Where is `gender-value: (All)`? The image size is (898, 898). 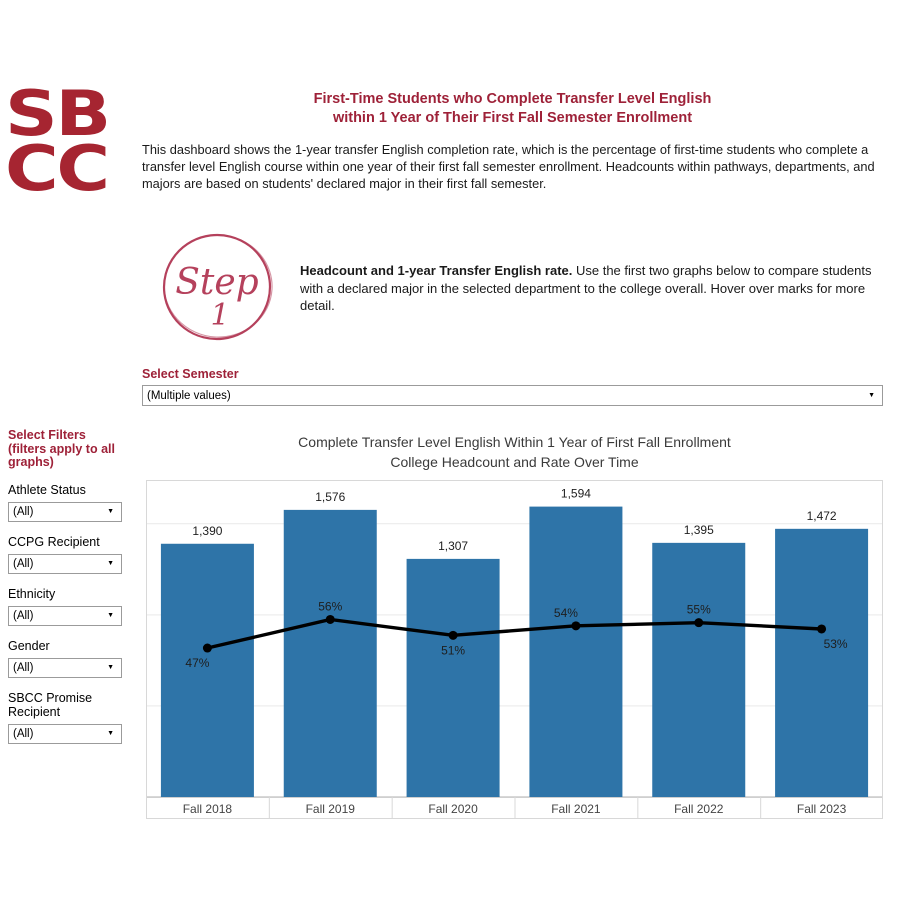 gender-value: (All) is located at coordinates (23, 667).